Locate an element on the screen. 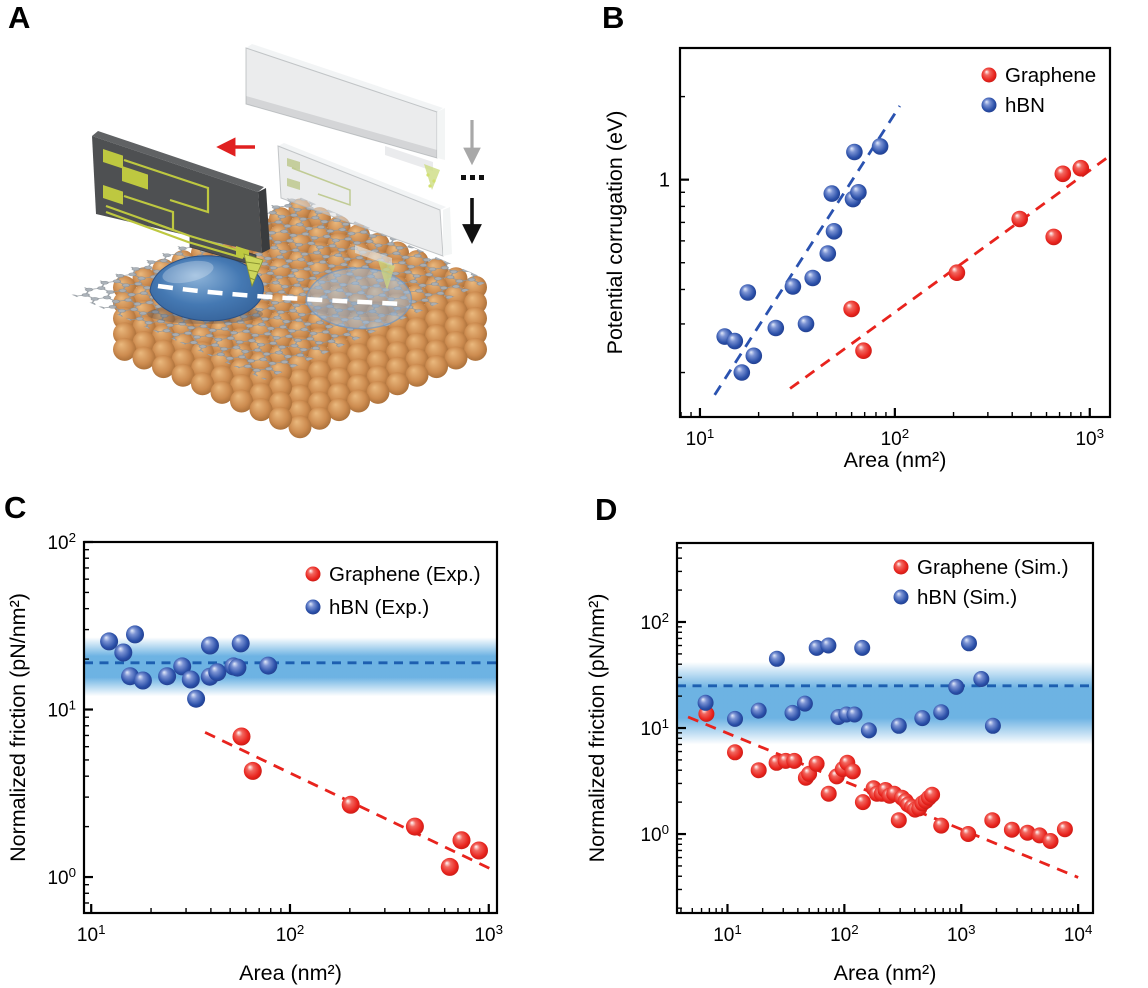 This screenshot has height=988, width=1148. ghost-cantilever-upper is located at coordinates (345, 117).